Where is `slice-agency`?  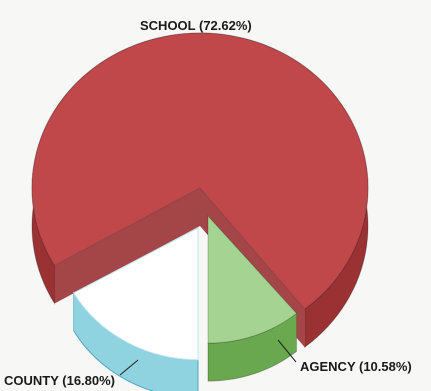 slice-agency is located at coordinates (252, 279).